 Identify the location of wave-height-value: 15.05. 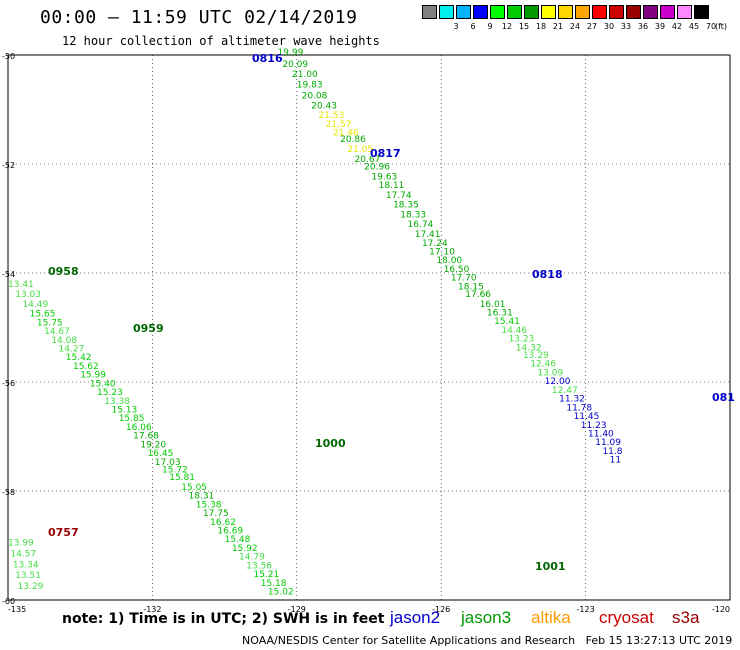
(194, 488).